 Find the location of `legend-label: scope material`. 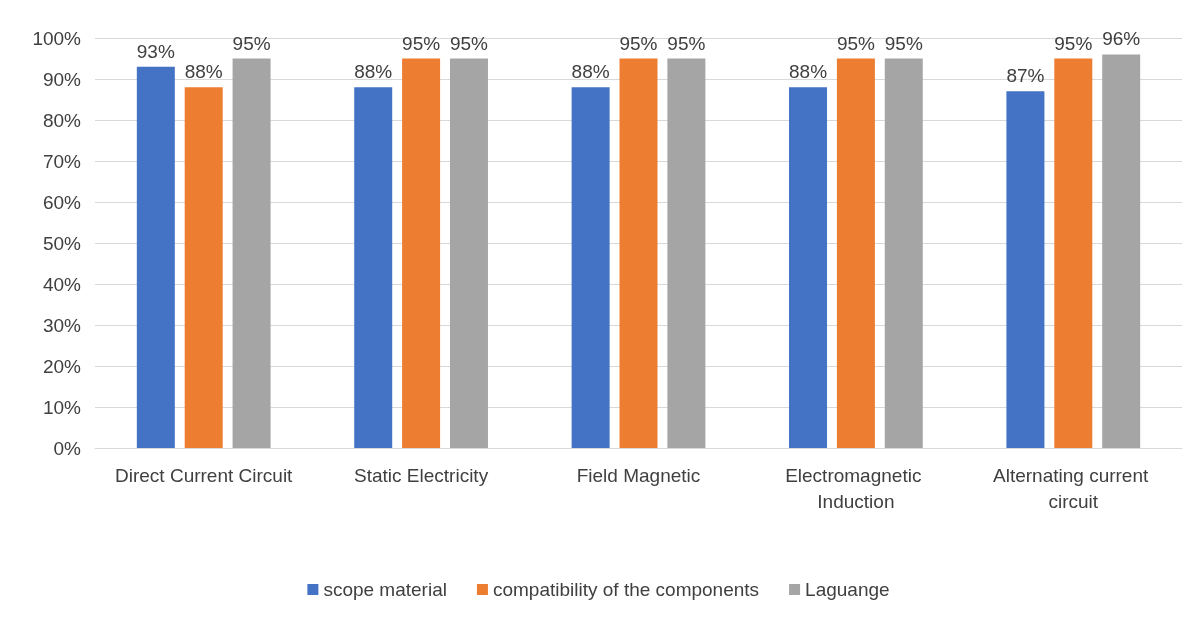

legend-label: scope material is located at coordinates (385, 589).